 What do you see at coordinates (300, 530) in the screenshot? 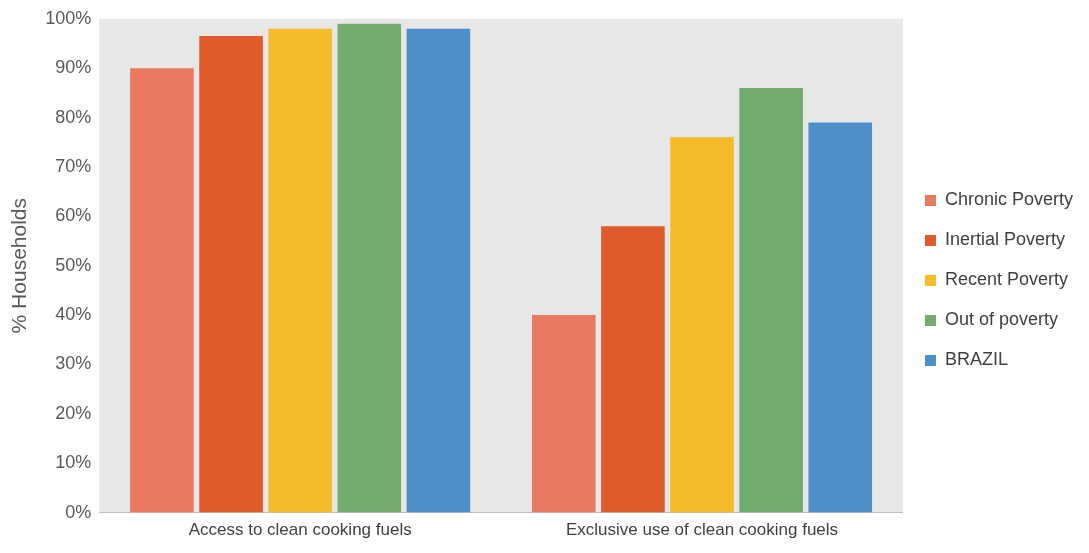
I see `x-tick-label: Access to clean cooking fuels` at bounding box center [300, 530].